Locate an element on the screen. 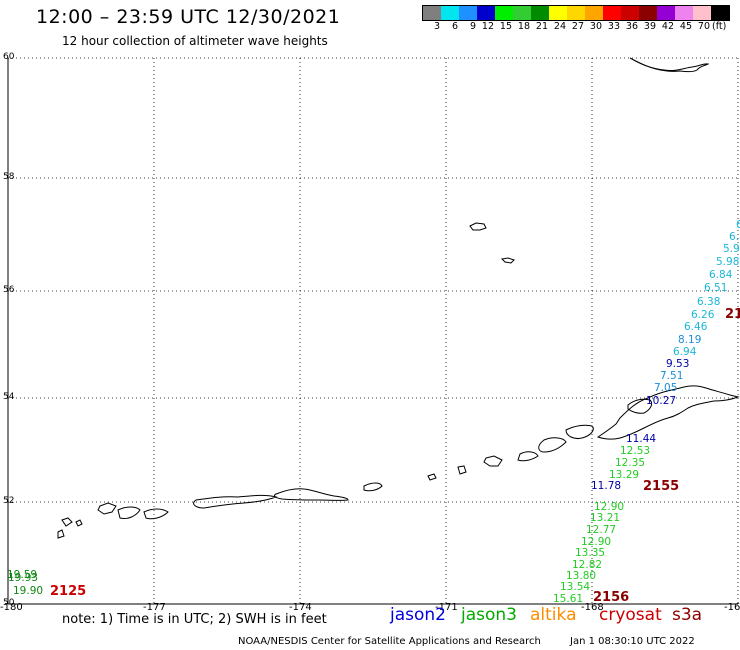  footer-timestamp: Jan 1 08:30:10 UTC 2022 is located at coordinates (632, 641).